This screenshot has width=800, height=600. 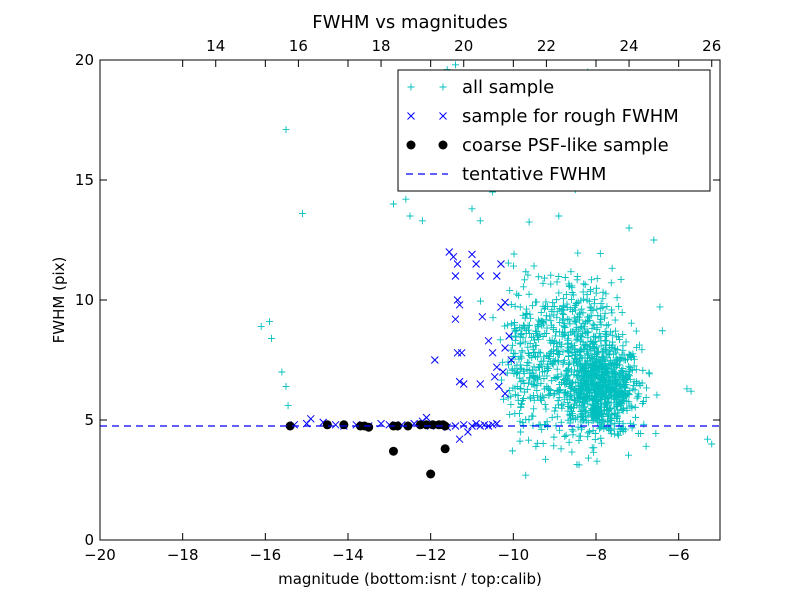 What do you see at coordinates (89, 420) in the screenshot?
I see `y-tick-label: 5` at bounding box center [89, 420].